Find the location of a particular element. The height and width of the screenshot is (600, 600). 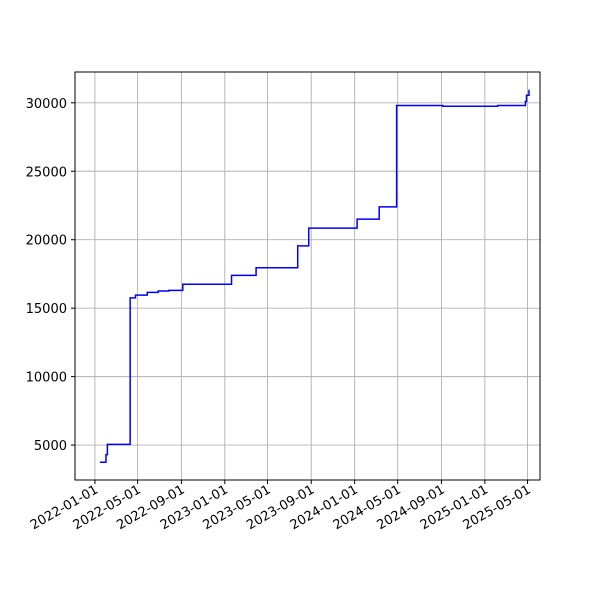

y-tick-label: 20000 is located at coordinates (46, 241).